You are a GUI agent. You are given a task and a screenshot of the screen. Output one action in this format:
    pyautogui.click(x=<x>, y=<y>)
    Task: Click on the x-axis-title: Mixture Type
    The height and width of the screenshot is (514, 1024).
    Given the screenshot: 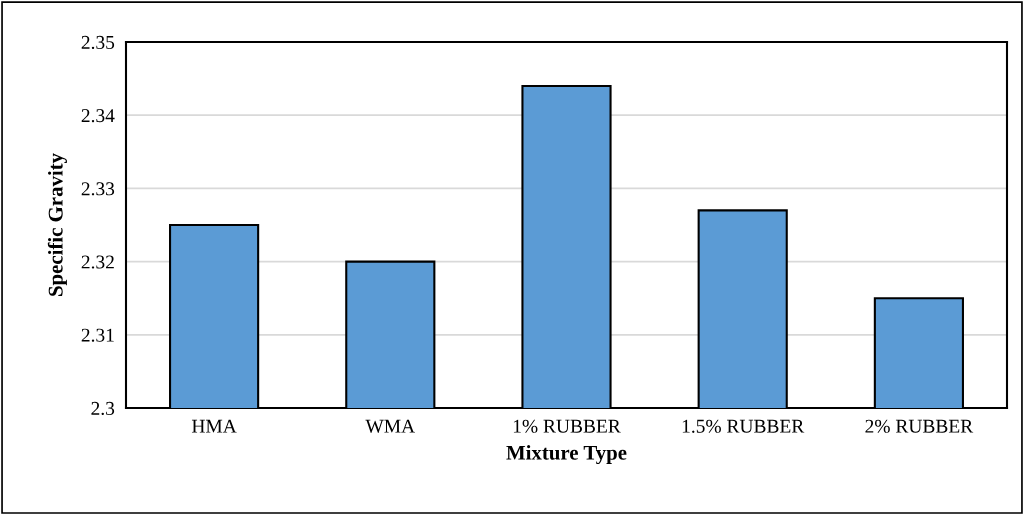 What is the action you would take?
    pyautogui.click(x=566, y=455)
    